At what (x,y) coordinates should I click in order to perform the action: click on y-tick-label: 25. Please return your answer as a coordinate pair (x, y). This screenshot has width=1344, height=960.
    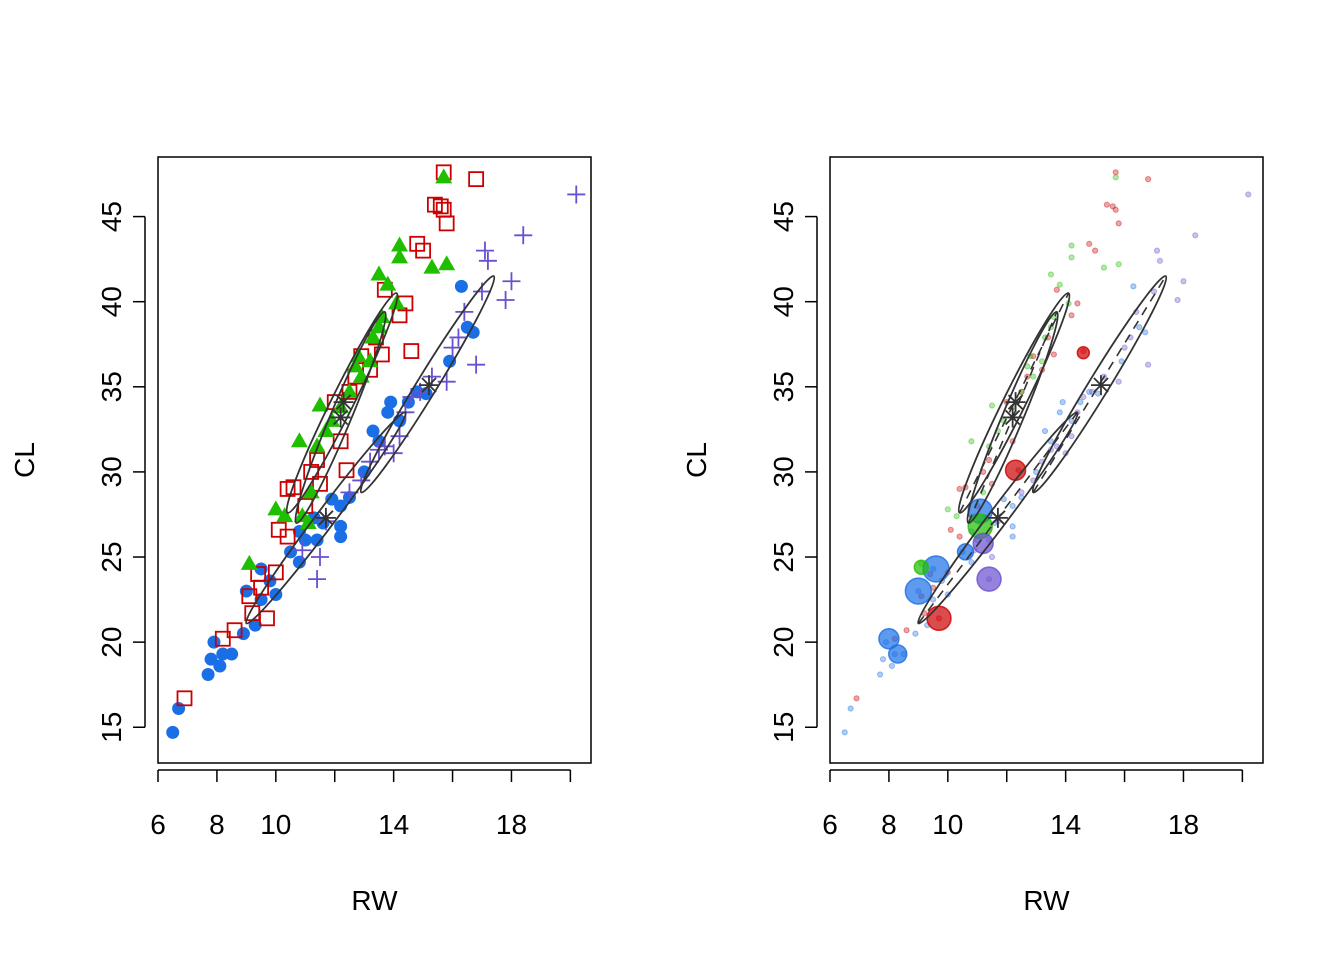
    Looking at the image, I should click on (783, 556).